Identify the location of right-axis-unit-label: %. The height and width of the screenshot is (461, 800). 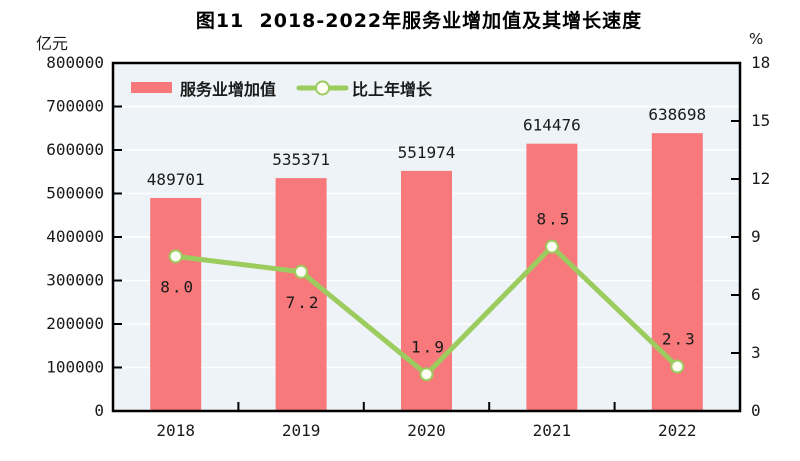
(756, 39).